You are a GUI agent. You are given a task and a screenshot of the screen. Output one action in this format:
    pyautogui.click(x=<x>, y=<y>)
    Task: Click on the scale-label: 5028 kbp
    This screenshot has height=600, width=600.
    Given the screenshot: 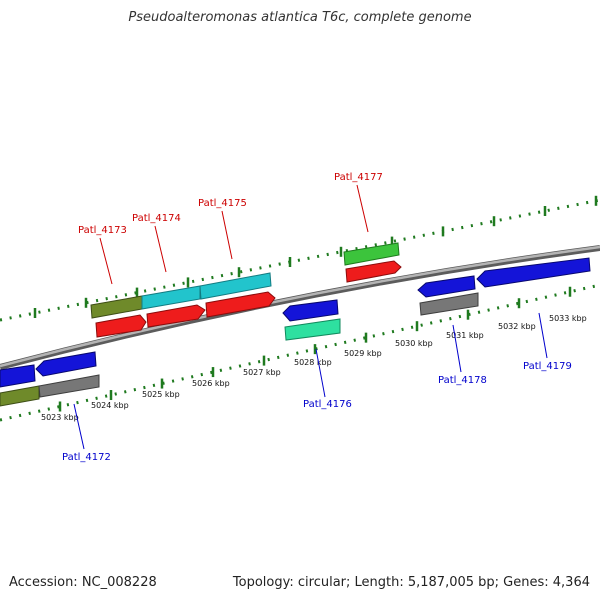 What is the action you would take?
    pyautogui.click(x=313, y=362)
    